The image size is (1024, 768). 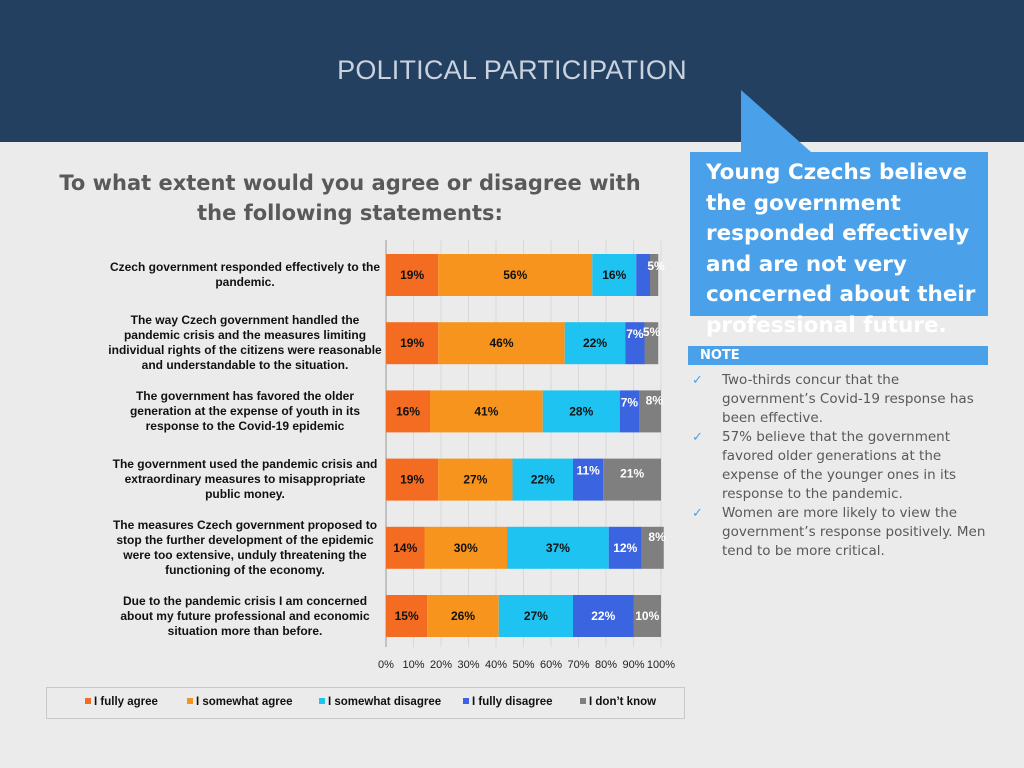 What do you see at coordinates (386, 665) in the screenshot?
I see `x-tick-label: 0%` at bounding box center [386, 665].